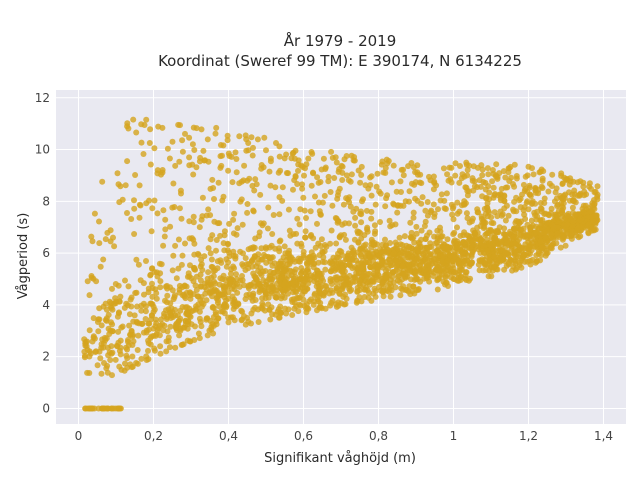  What do you see at coordinates (228, 436) in the screenshot?
I see `x-tick-label: 0,4` at bounding box center [228, 436].